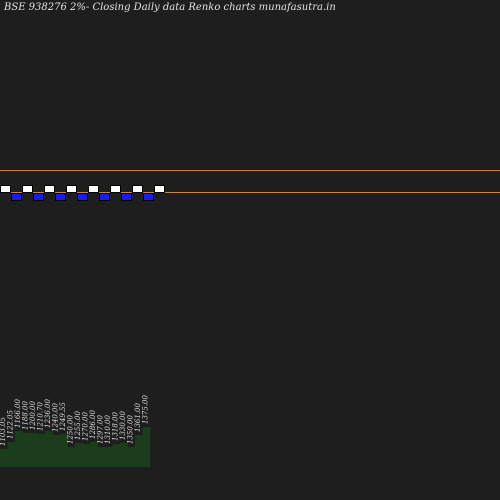 The width and height of the screenshot is (500, 500). What do you see at coordinates (86, 426) in the screenshot?
I see `volume-label: 1270.00` at bounding box center [86, 426].